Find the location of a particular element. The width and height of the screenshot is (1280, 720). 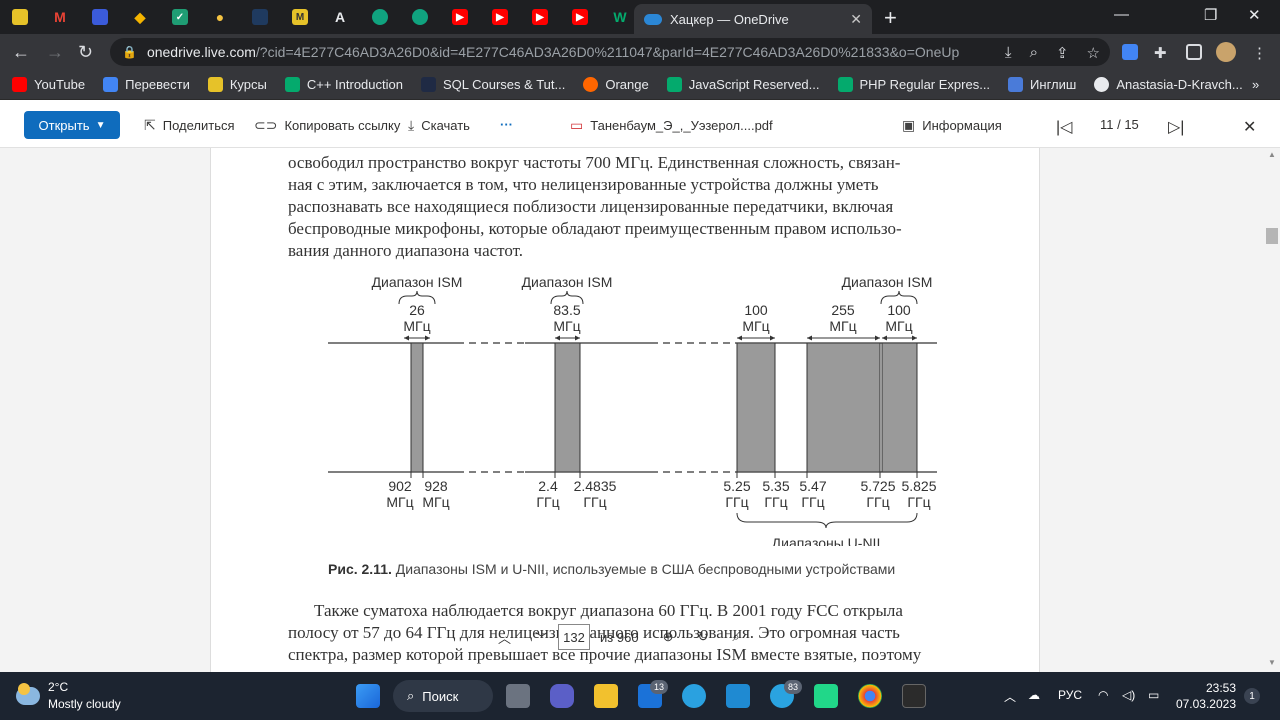

check-tab: ✓ is located at coordinates (180, 17).